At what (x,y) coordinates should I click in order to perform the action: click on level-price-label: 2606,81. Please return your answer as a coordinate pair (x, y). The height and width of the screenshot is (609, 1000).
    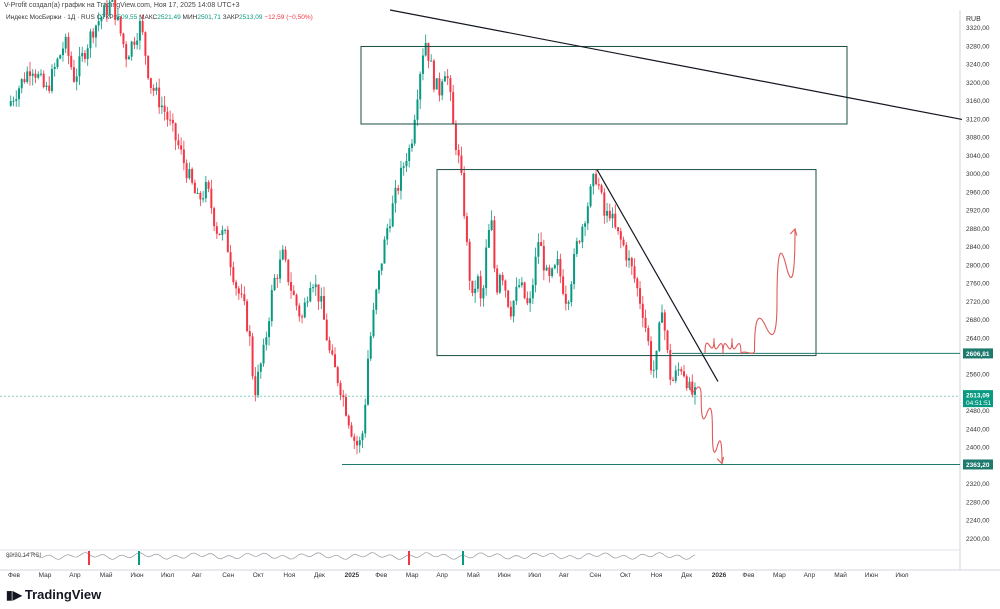
    Looking at the image, I should click on (978, 354).